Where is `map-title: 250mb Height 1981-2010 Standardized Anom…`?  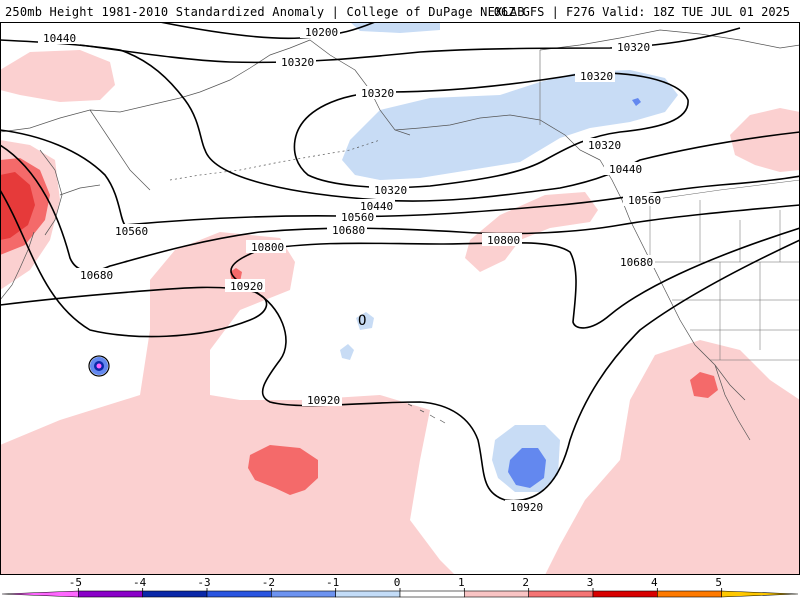
map-title: 250mb Height 1981-2010 Standardized Anom… is located at coordinates (265, 12).